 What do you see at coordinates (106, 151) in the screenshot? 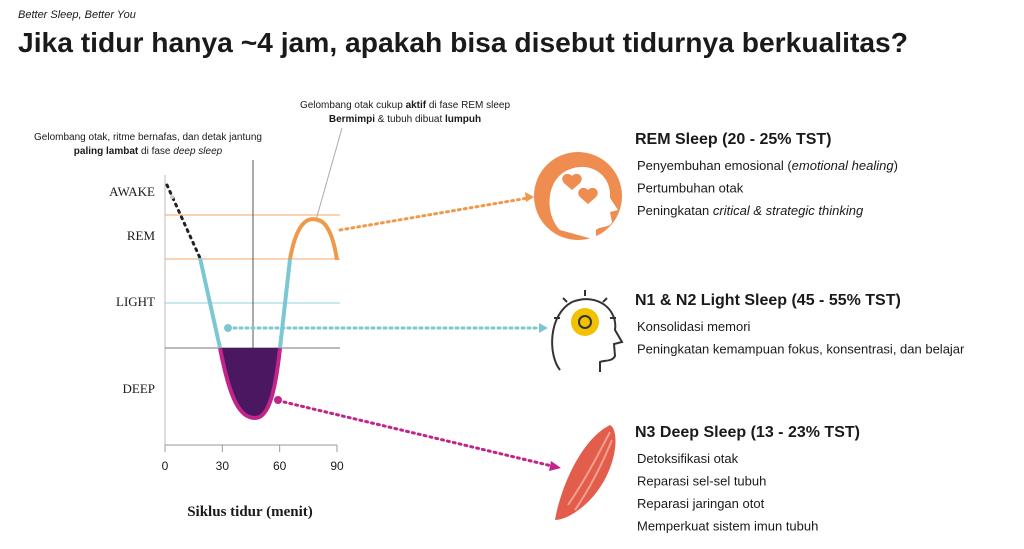
I see `text-segment: paling lambat` at bounding box center [106, 151].